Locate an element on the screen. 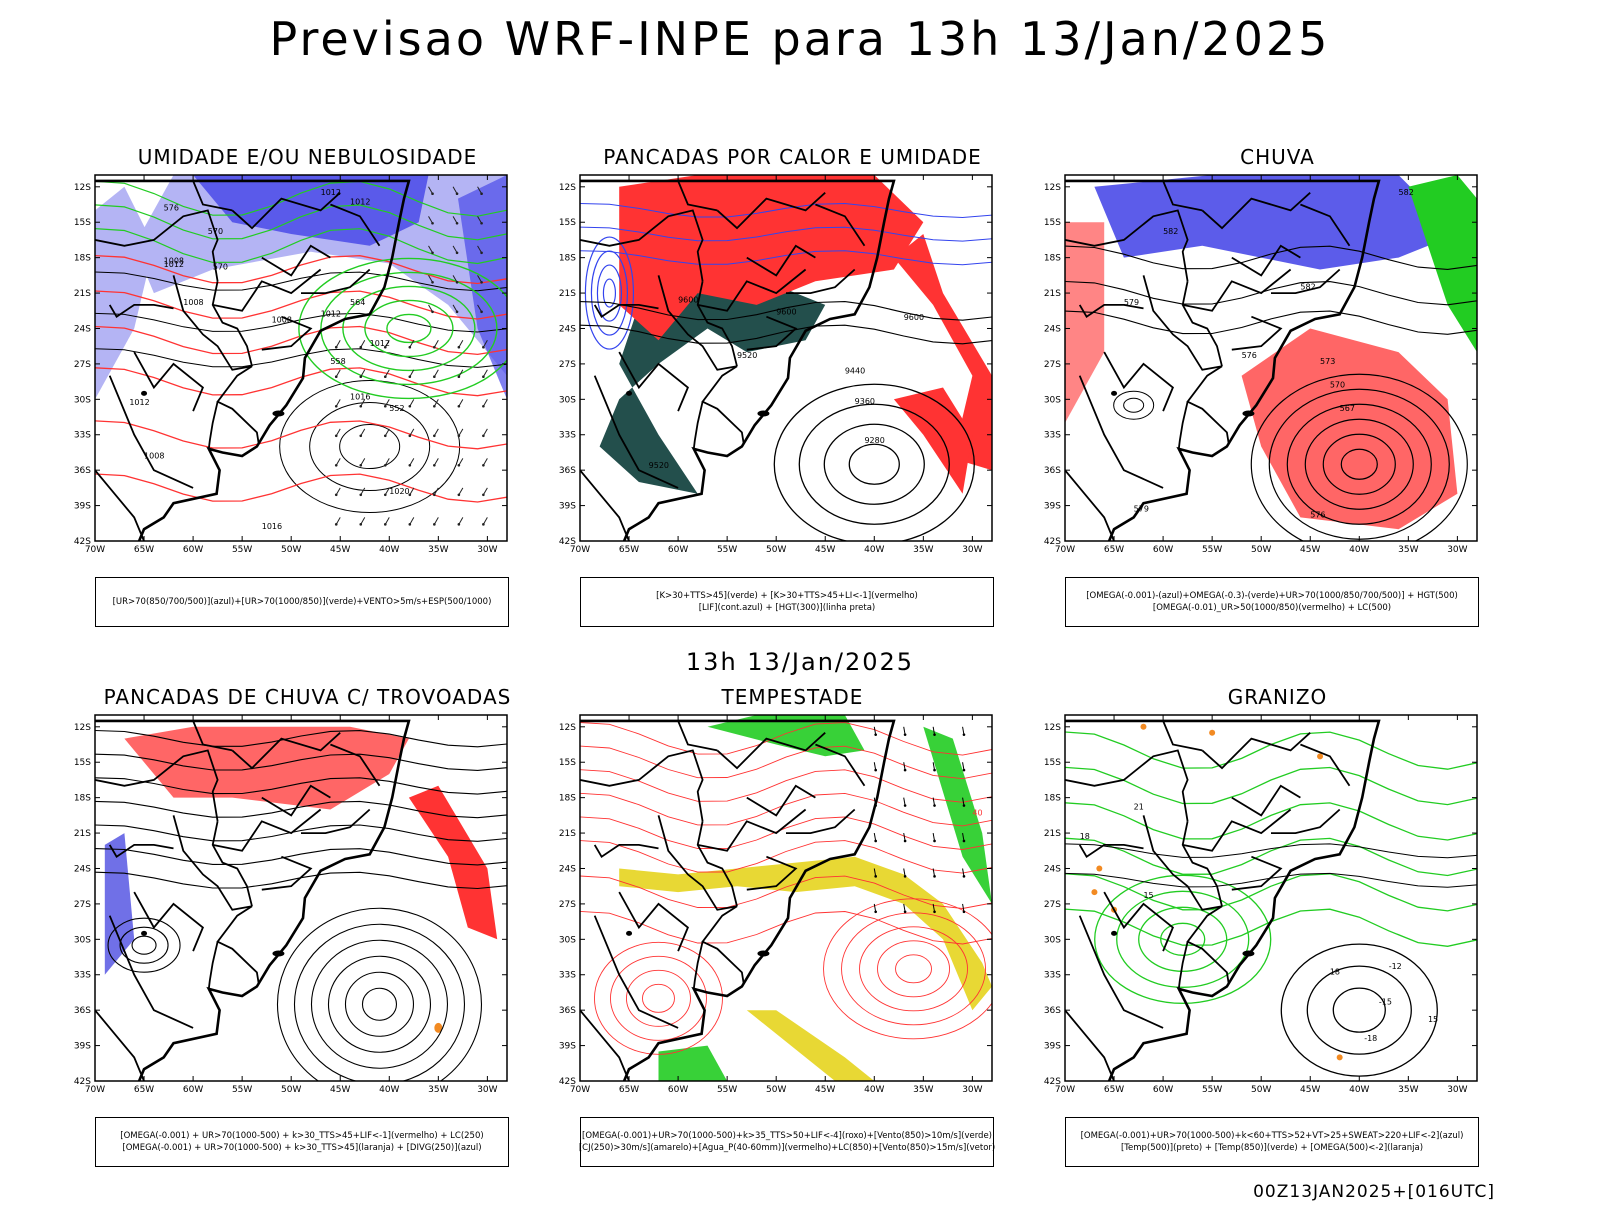  wind-850-area is located at coordinates (957, 815).